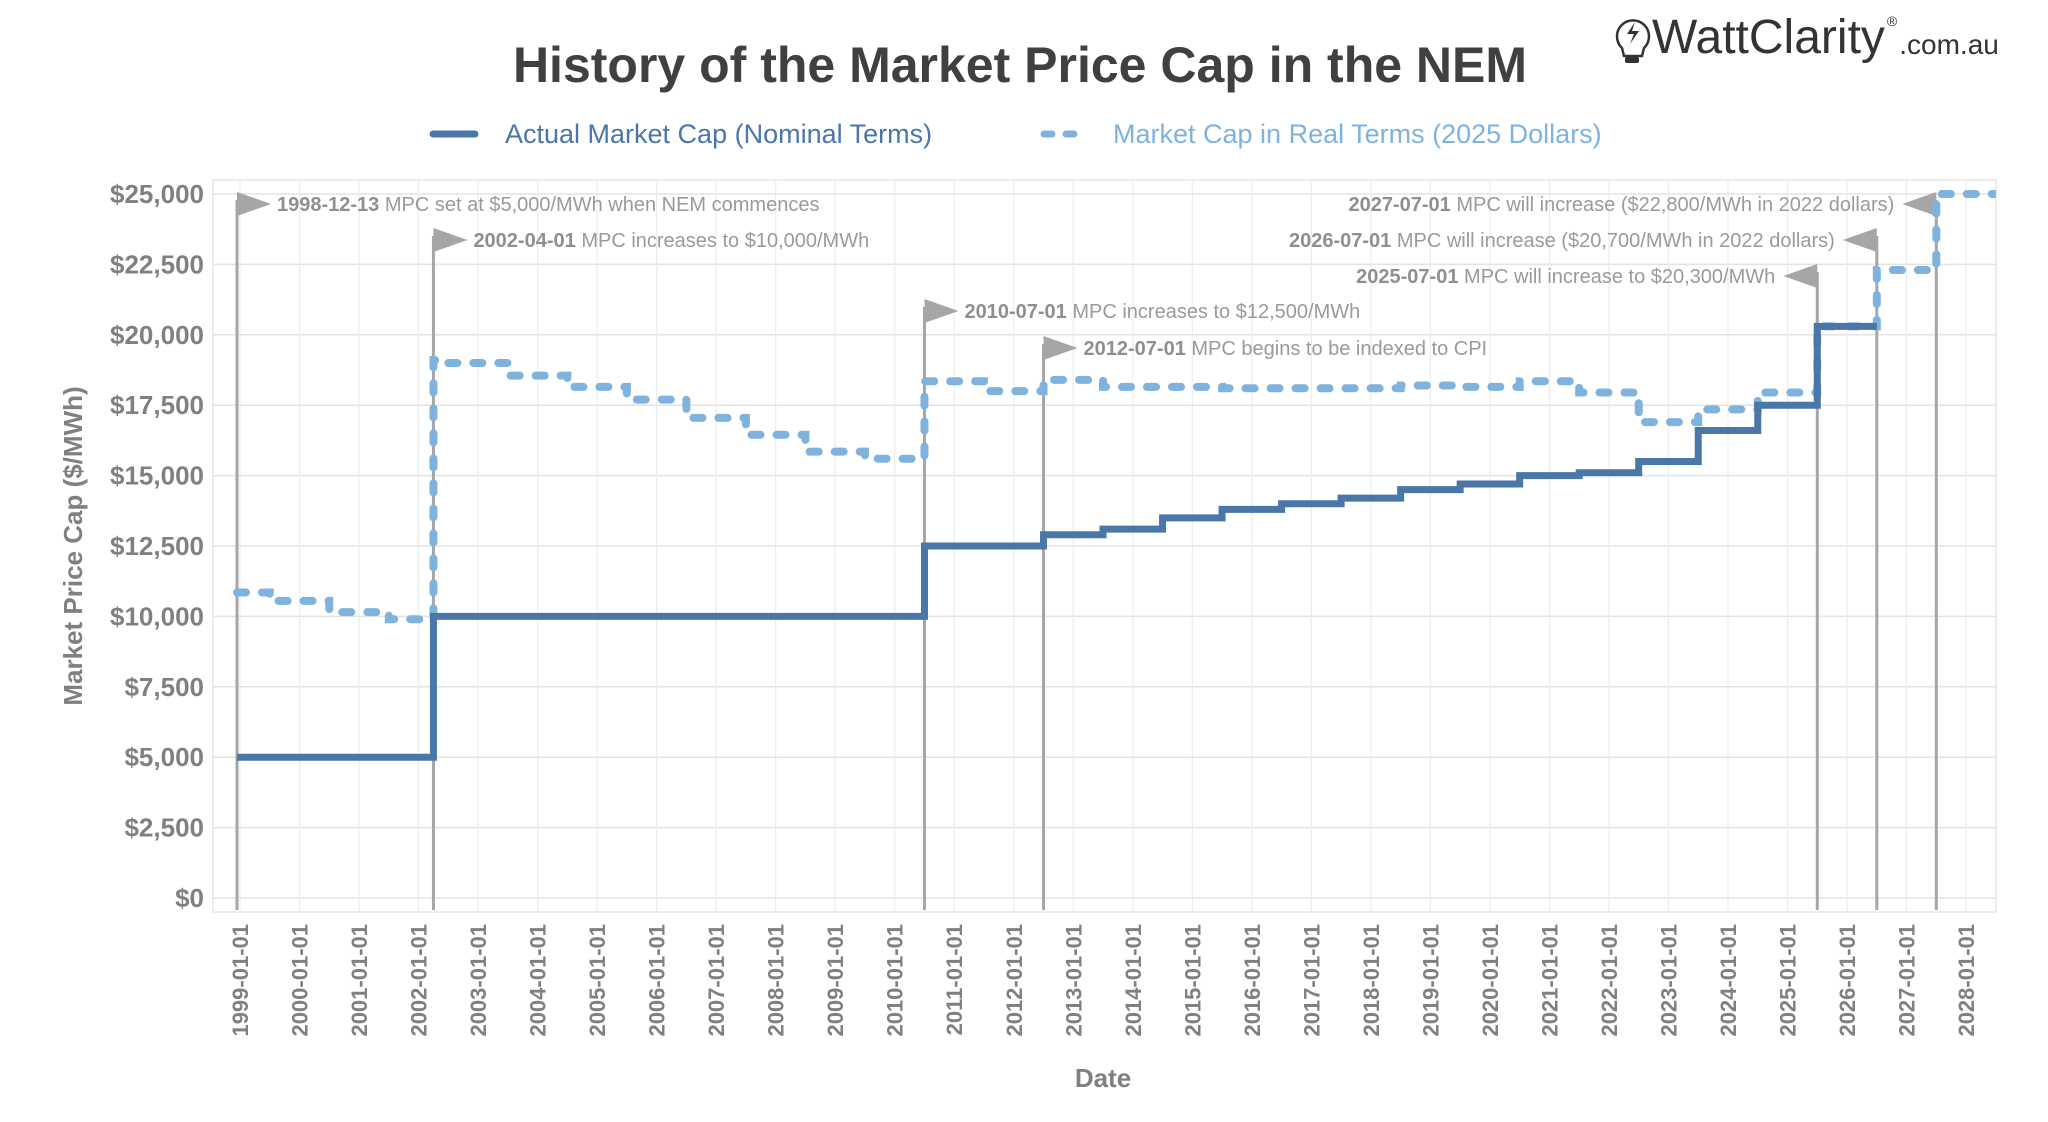 This screenshot has height=1122, width=2048. Describe the element at coordinates (1788, 980) in the screenshot. I see `x-tick-label: 2025-01-01` at that location.